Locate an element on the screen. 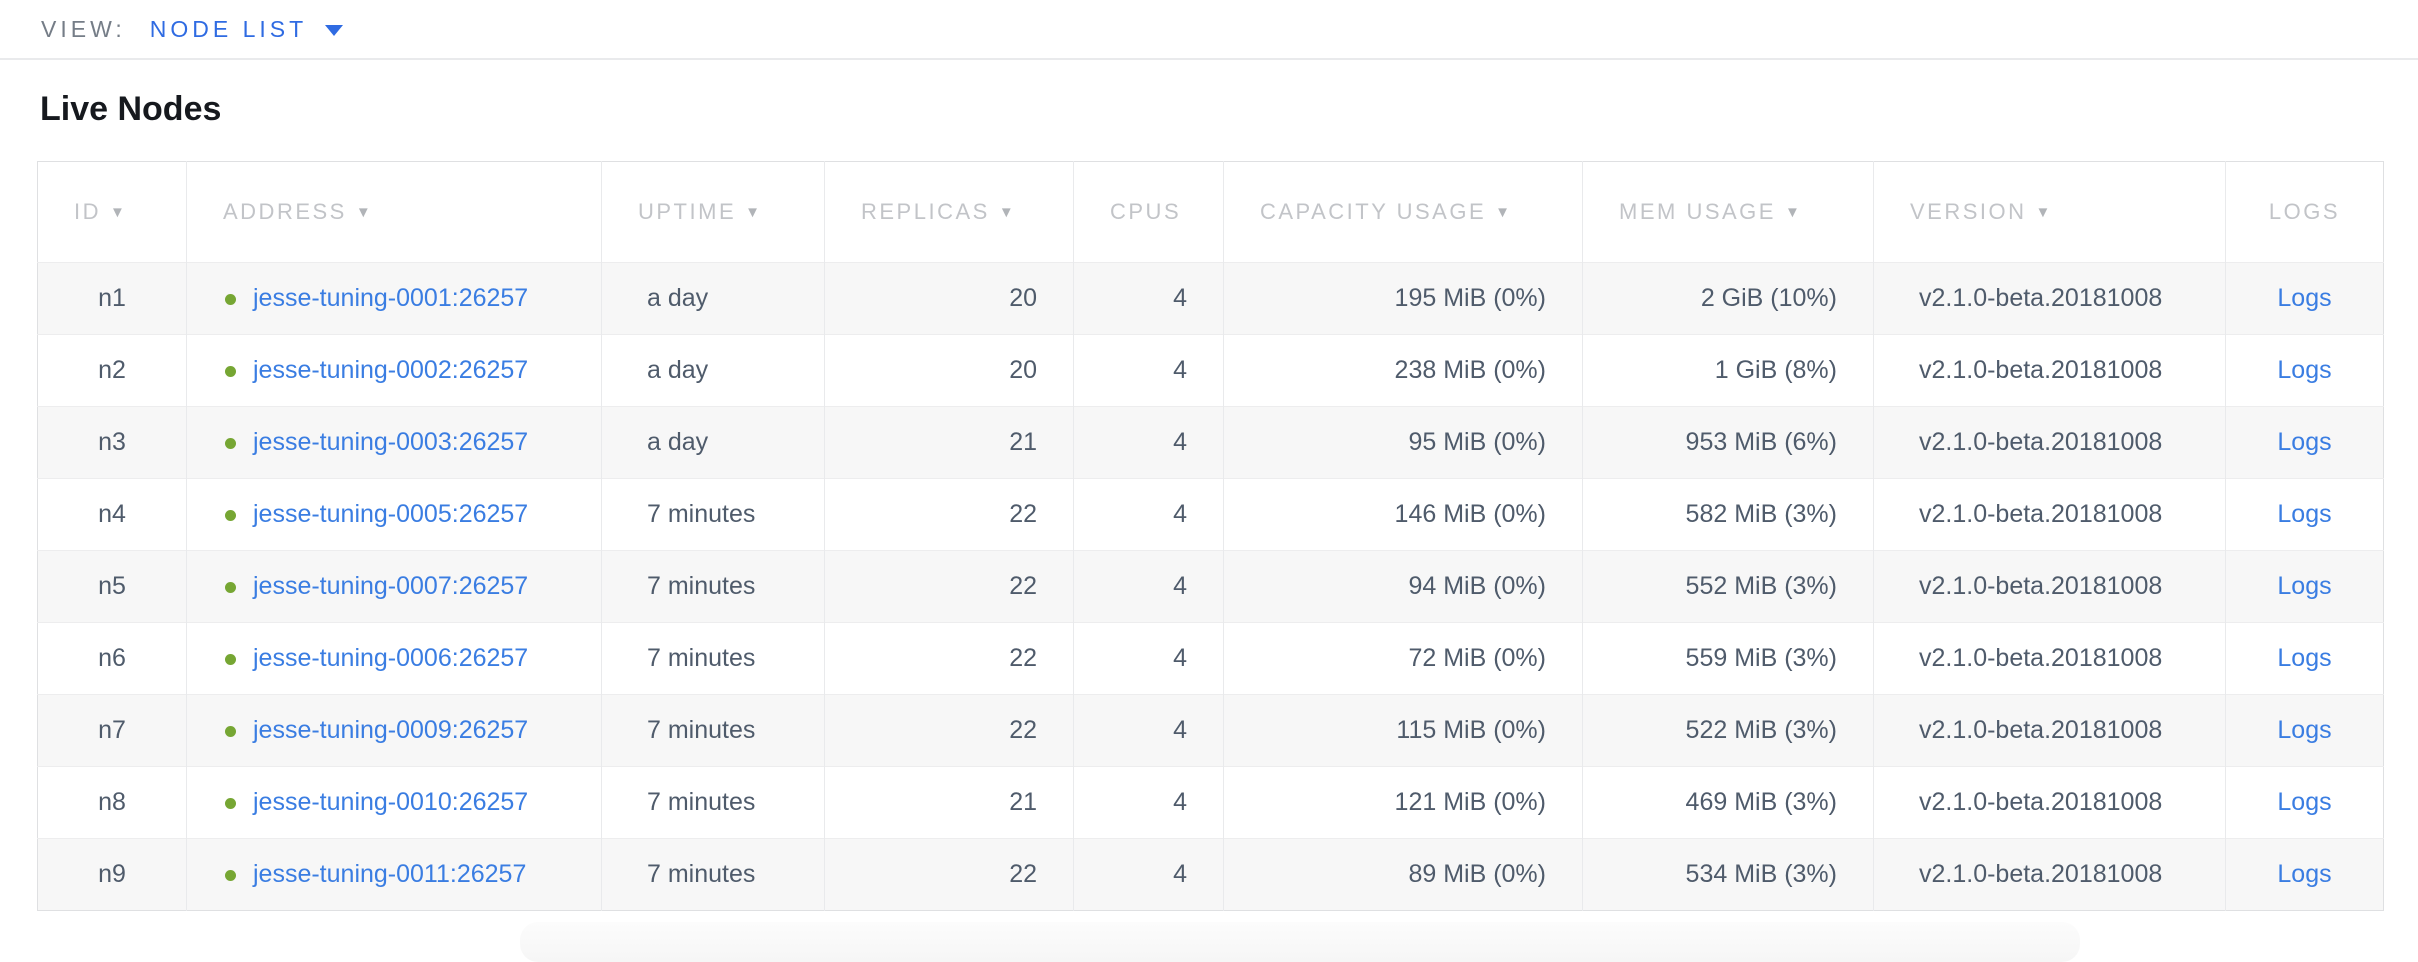 This screenshot has width=2418, height=962. column-header-replicas: REPLICAS ▼ is located at coordinates (949, 212).